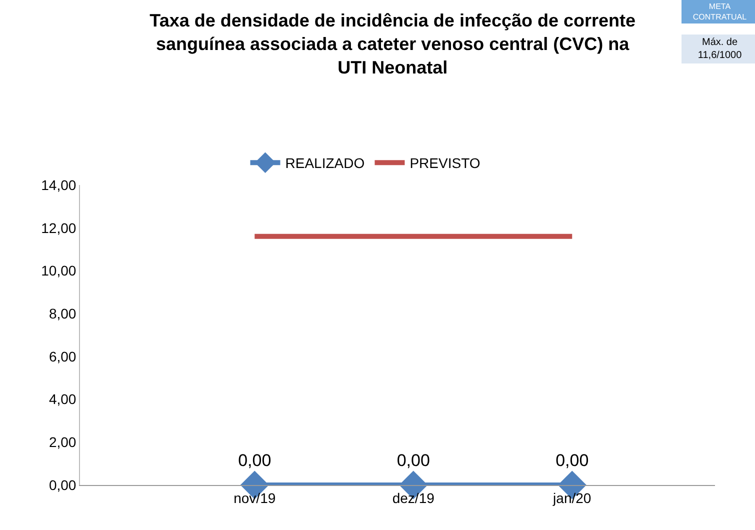  What do you see at coordinates (445, 163) in the screenshot?
I see `legend-label: PREVISTO` at bounding box center [445, 163].